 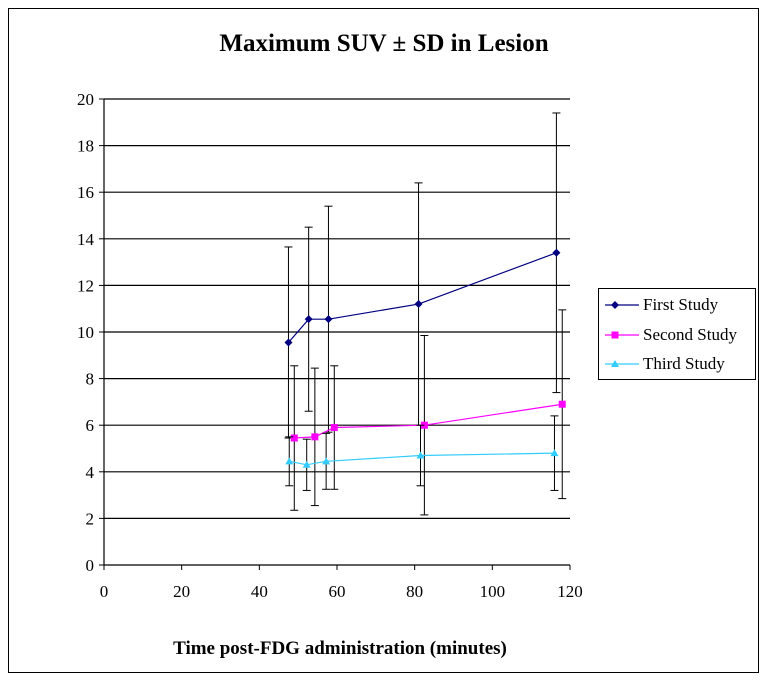 I want to click on x-tick-label-0: 0, so click(x=104, y=591).